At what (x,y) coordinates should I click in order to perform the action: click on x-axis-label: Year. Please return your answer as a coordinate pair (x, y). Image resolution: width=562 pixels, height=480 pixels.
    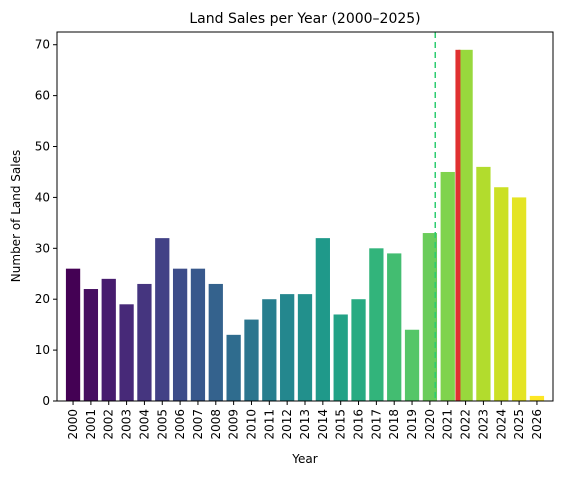
    Looking at the image, I should click on (304, 459).